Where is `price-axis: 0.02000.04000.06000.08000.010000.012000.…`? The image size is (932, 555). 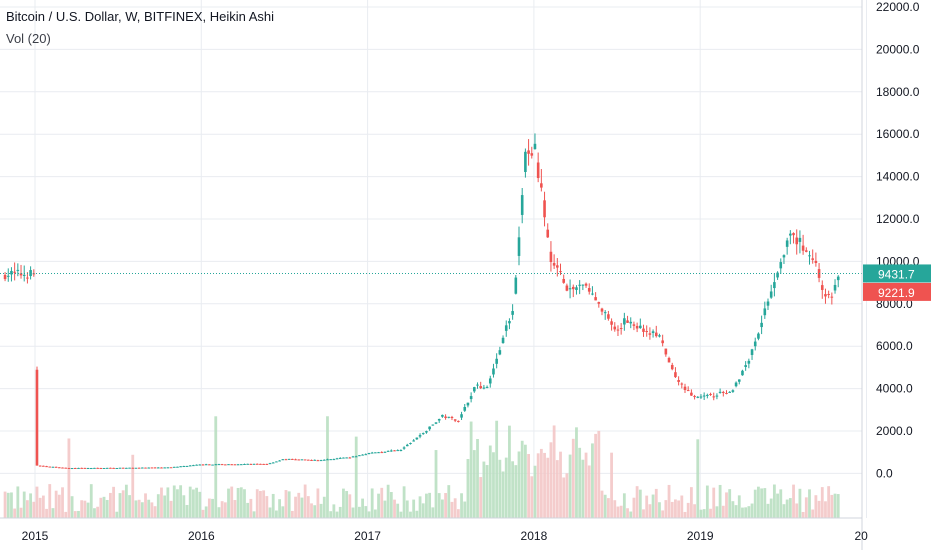
price-axis: 0.02000.04000.06000.08000.010000.012000.… is located at coordinates (896, 275).